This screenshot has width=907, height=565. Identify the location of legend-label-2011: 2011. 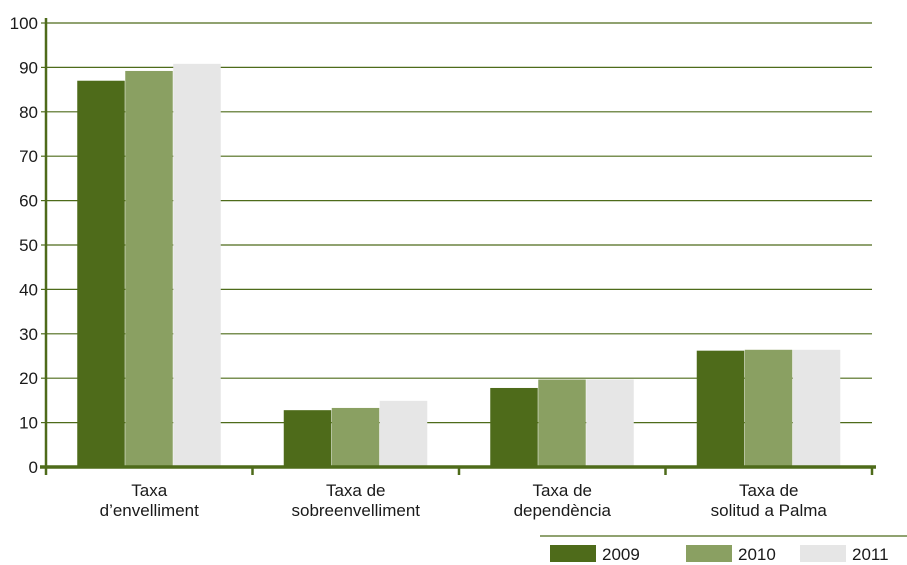
(870, 554).